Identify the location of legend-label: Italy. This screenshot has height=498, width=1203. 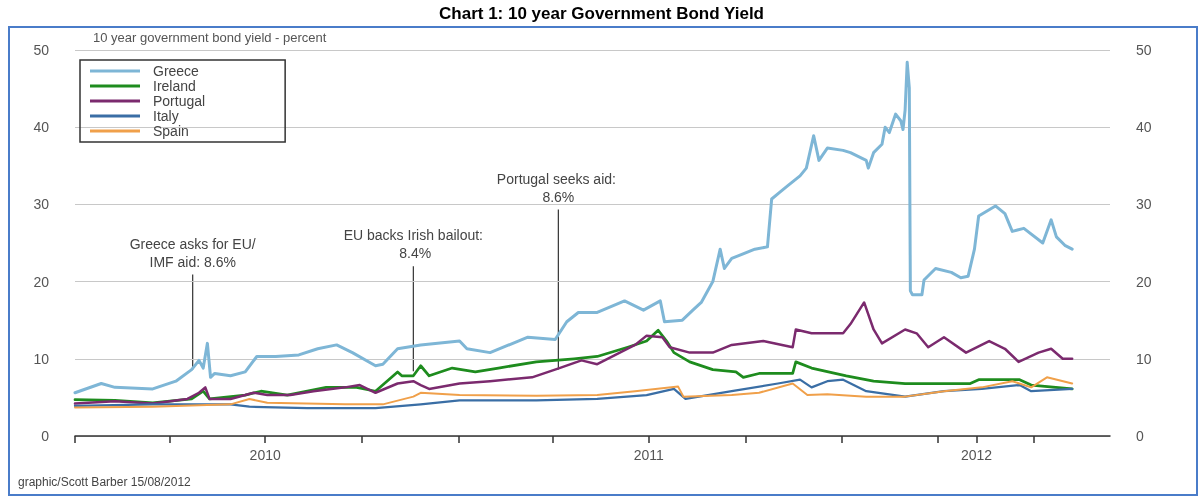
(166, 116).